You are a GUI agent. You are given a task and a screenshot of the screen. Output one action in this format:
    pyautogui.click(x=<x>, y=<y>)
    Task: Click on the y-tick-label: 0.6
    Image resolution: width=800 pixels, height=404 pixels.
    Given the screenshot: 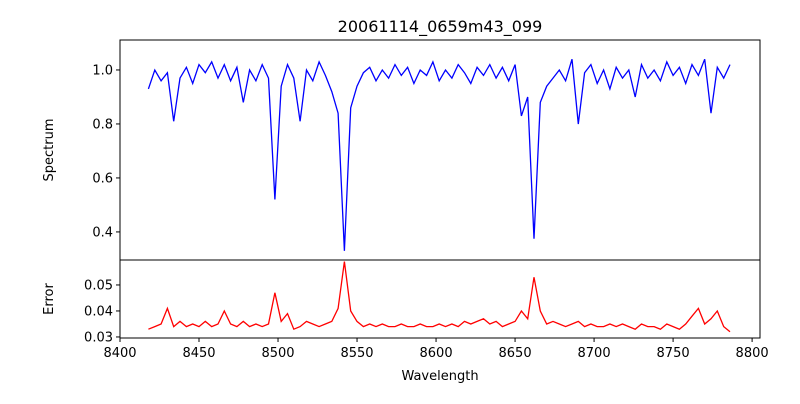 What is the action you would take?
    pyautogui.click(x=102, y=178)
    